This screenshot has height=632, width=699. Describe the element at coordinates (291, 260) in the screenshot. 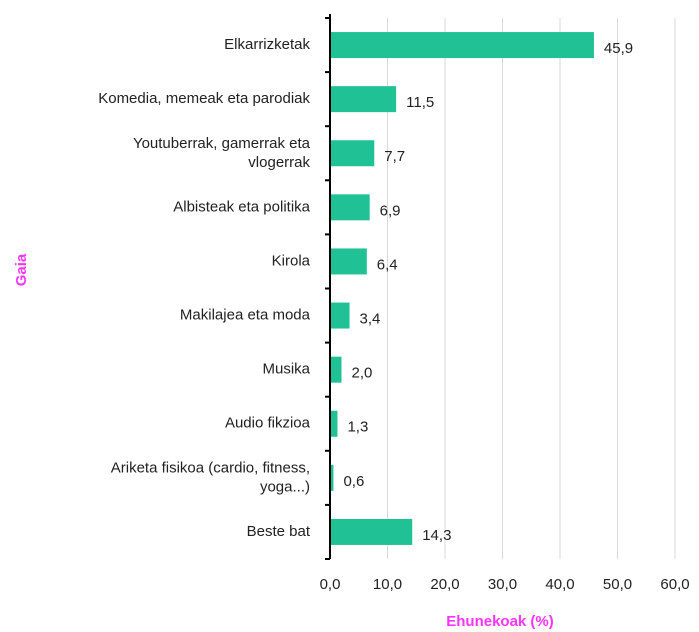

I see `y-tick-label: Kirola` at that location.